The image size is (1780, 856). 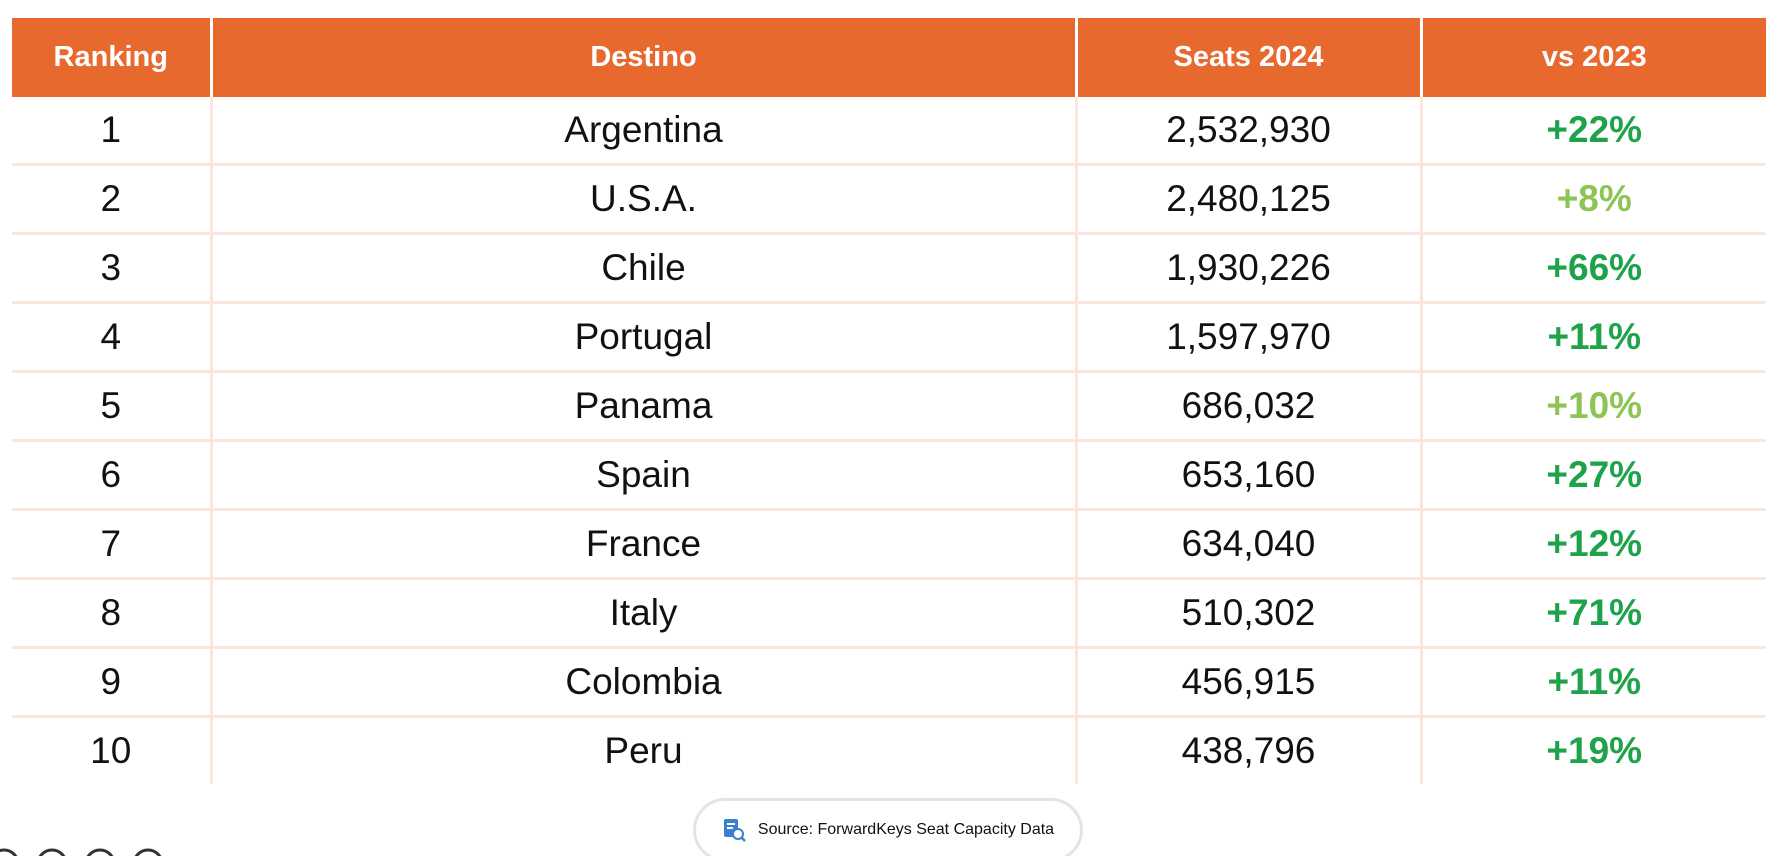 I want to click on destination-cell: Italy, so click(x=642, y=612).